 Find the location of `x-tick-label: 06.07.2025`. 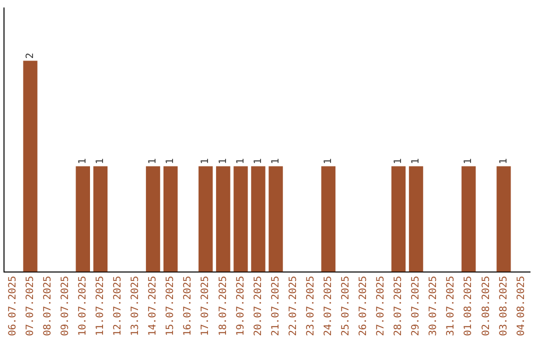

x-tick-label: 06.07.2025 is located at coordinates (12, 306).